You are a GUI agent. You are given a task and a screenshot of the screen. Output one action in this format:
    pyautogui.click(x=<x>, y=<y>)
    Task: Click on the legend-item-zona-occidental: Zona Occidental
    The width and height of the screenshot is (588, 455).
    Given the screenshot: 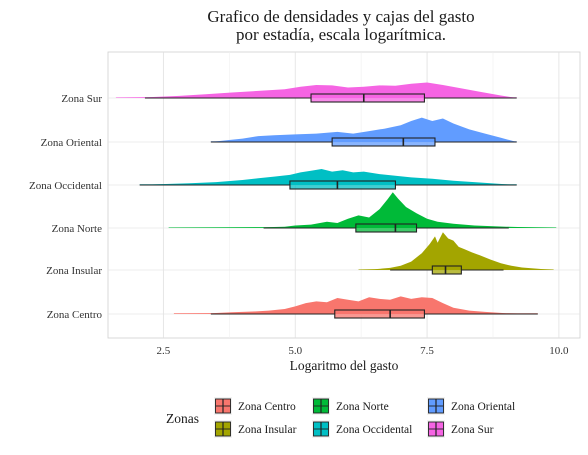 What is the action you would take?
    pyautogui.click(x=362, y=429)
    